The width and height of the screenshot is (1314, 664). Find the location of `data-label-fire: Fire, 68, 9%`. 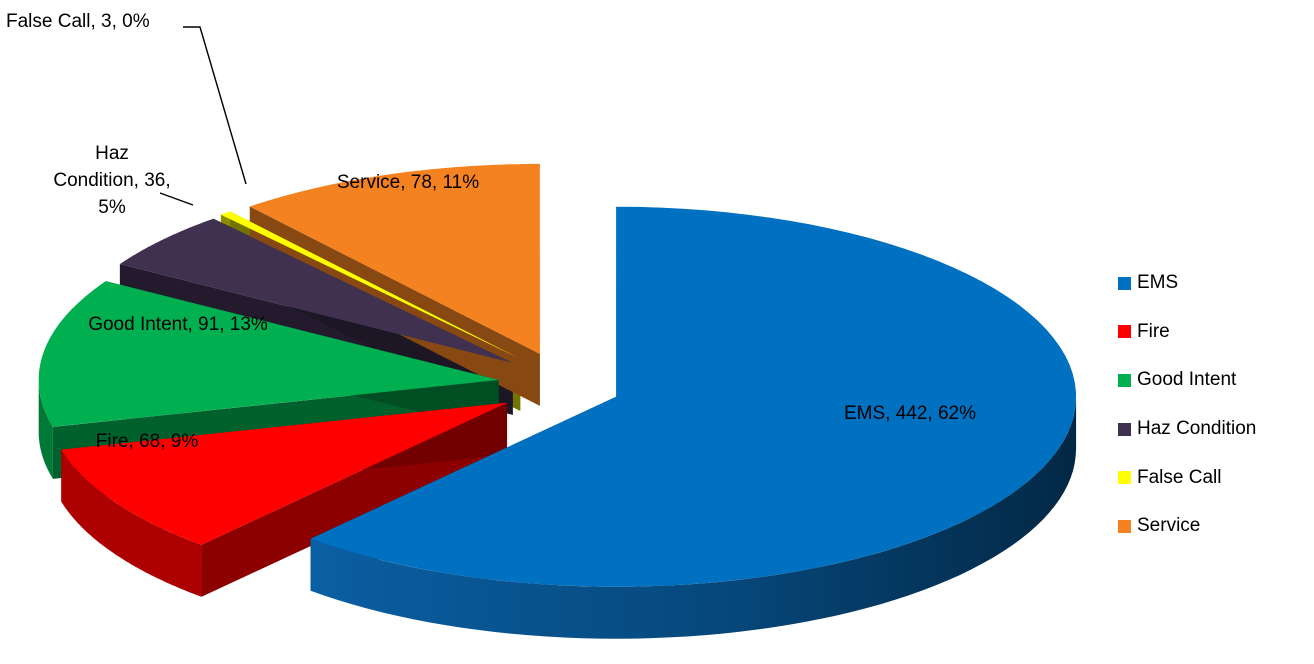

data-label-fire: Fire, 68, 9% is located at coordinates (147, 441).